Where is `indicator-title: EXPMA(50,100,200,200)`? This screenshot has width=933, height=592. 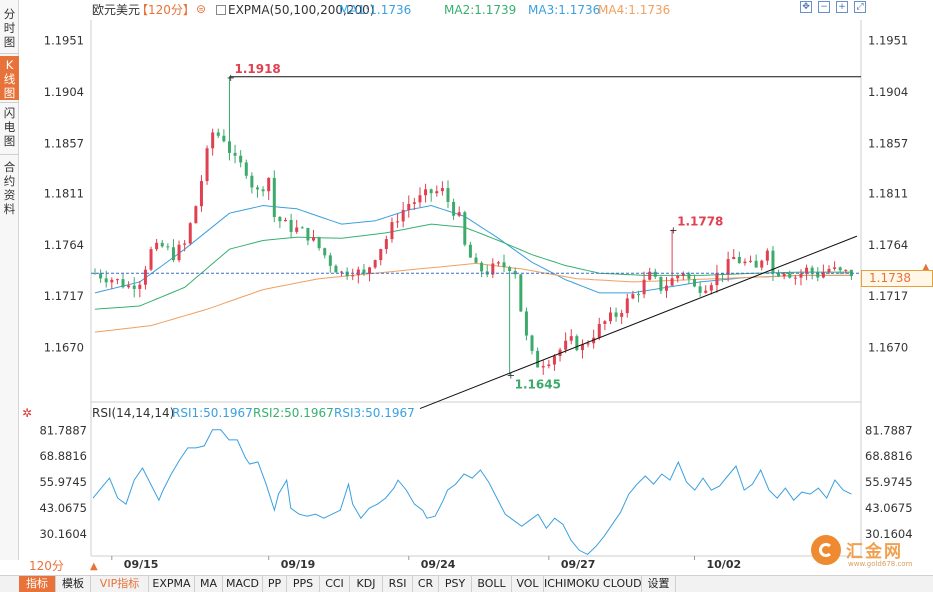 indicator-title: EXPMA(50,100,200,200) is located at coordinates (301, 10).